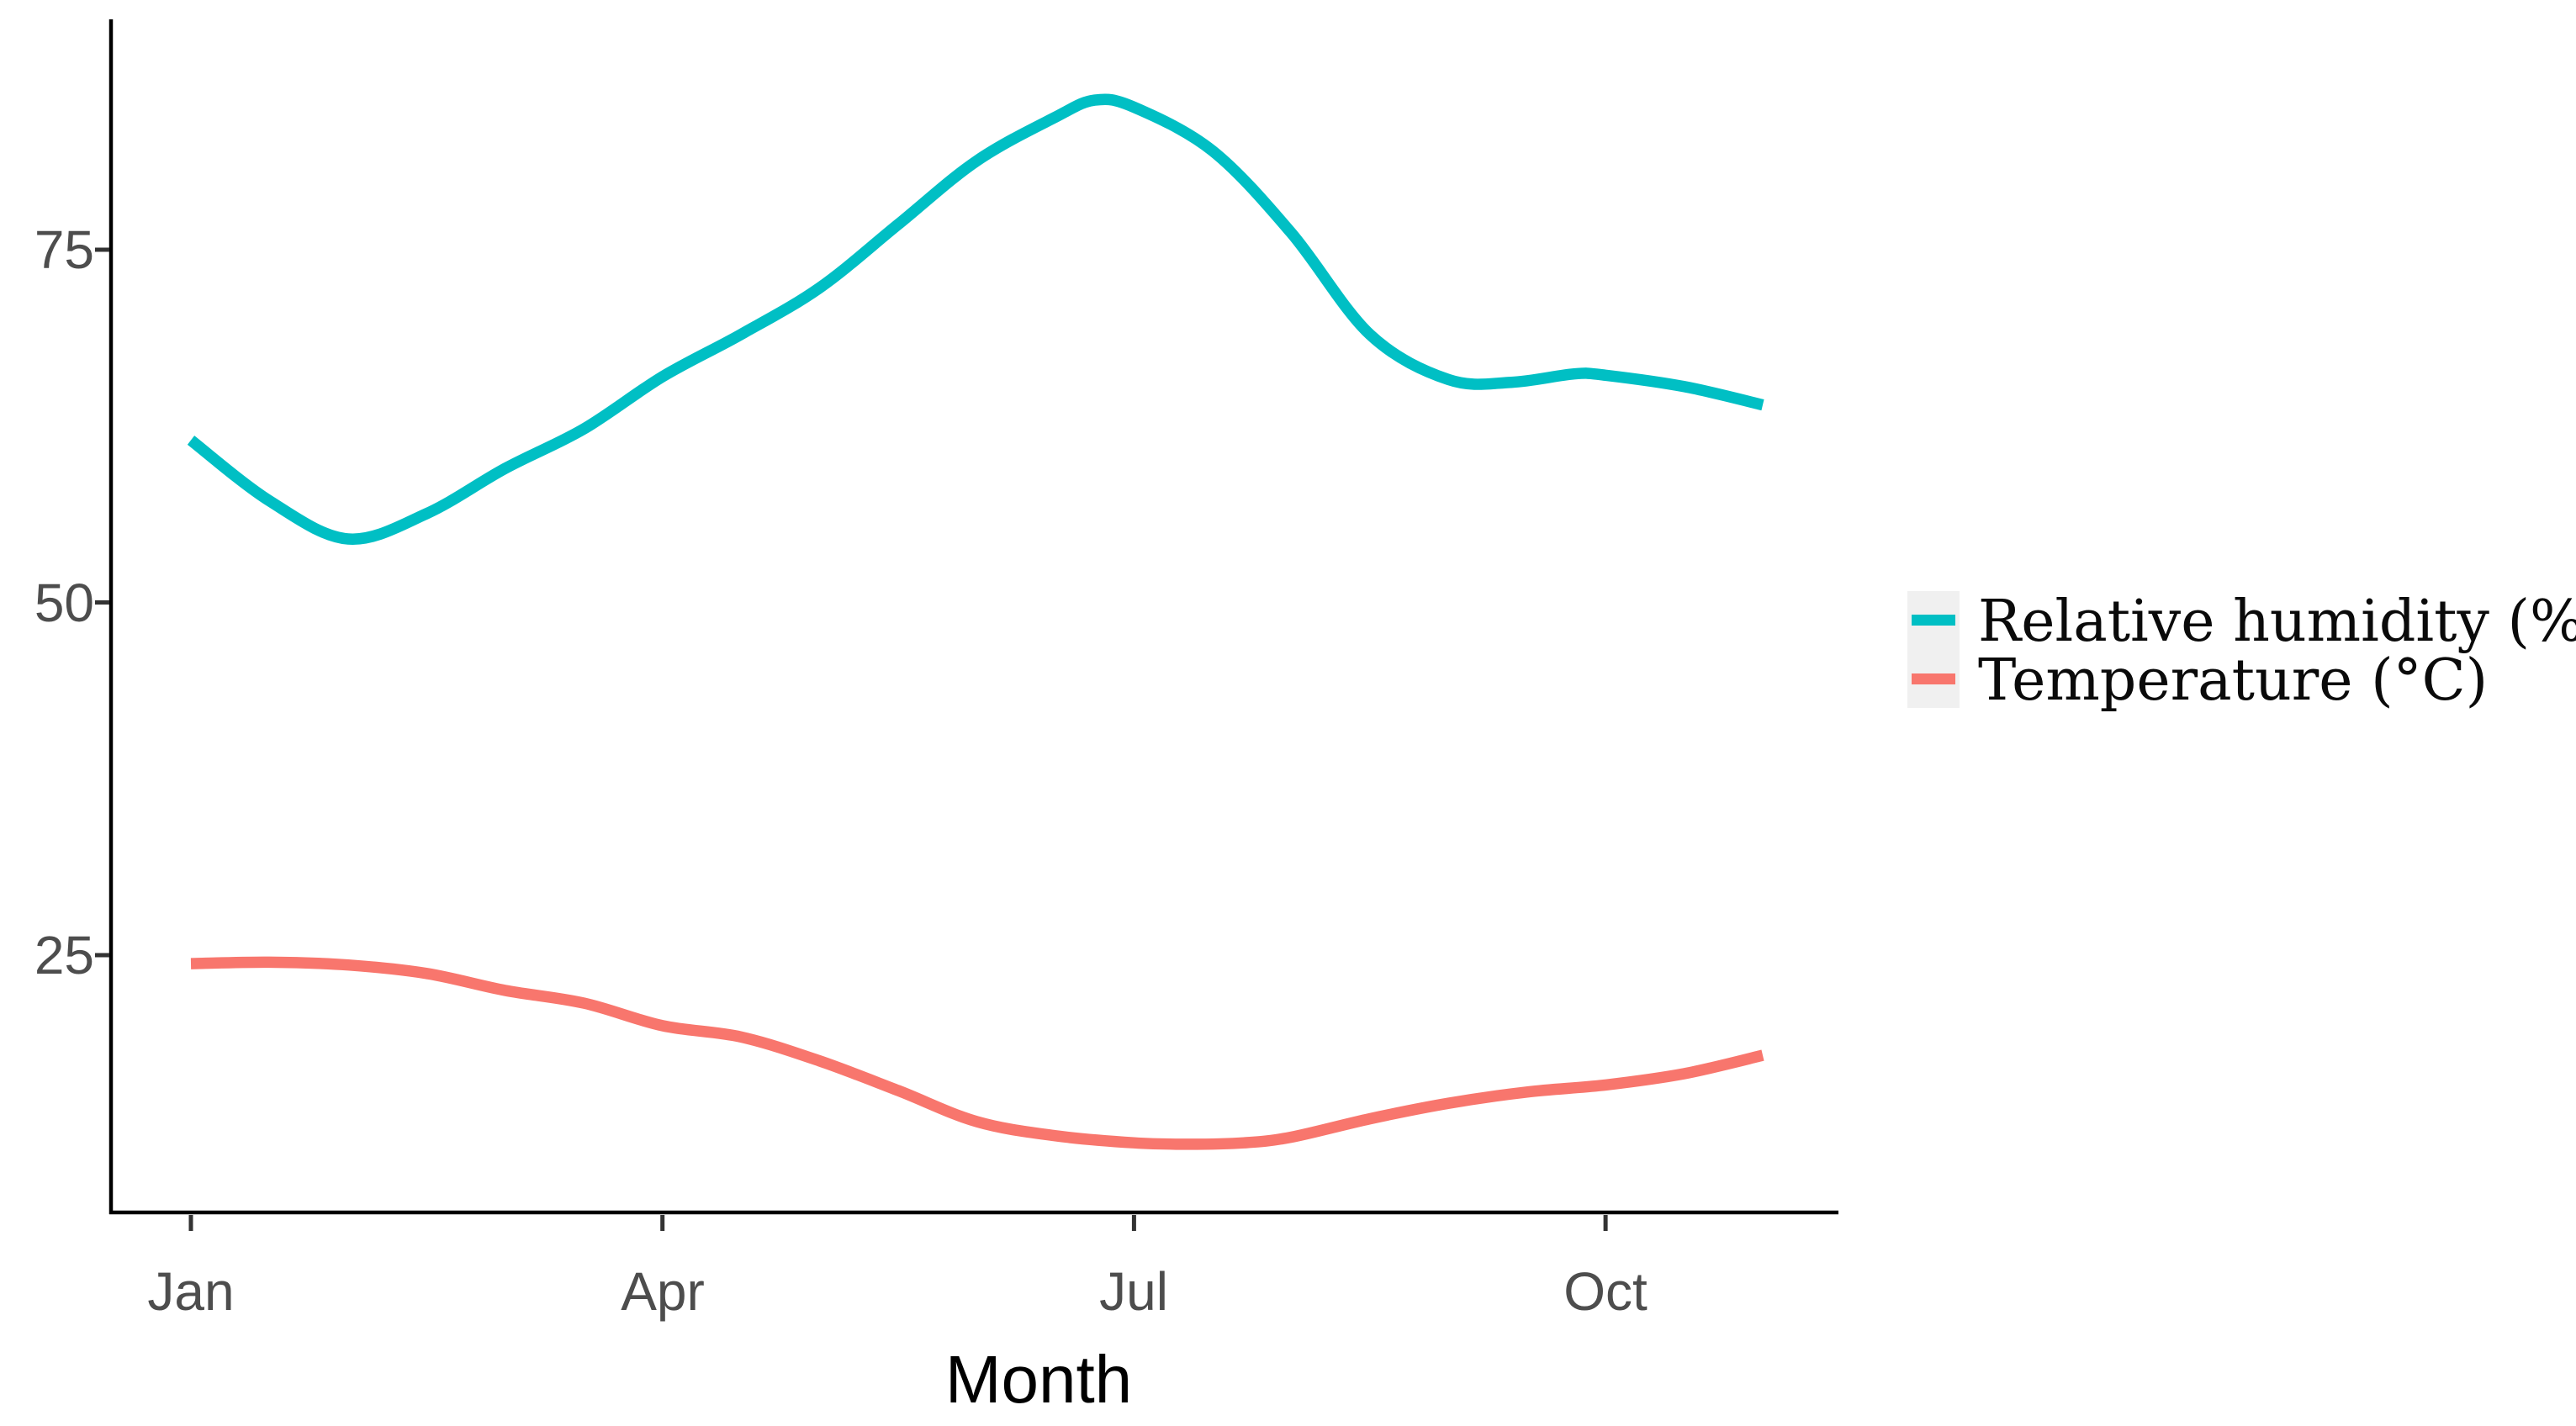 The image size is (2576, 1426). What do you see at coordinates (190, 1291) in the screenshot?
I see `x-tick-label-jan: Jan` at bounding box center [190, 1291].